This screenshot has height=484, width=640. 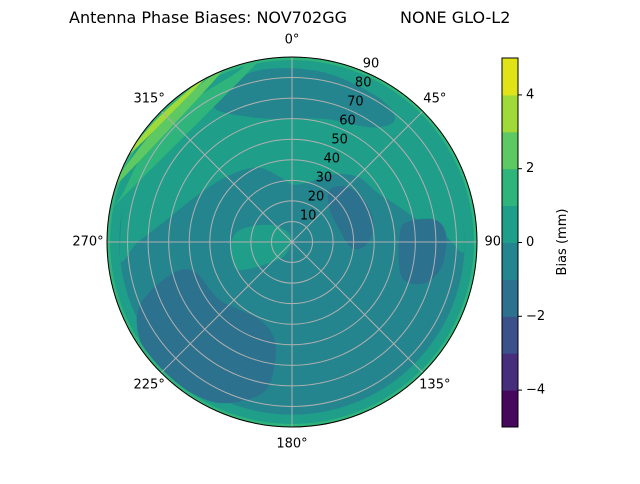 What do you see at coordinates (347, 121) in the screenshot?
I see `radial-tick-label: 60` at bounding box center [347, 121].